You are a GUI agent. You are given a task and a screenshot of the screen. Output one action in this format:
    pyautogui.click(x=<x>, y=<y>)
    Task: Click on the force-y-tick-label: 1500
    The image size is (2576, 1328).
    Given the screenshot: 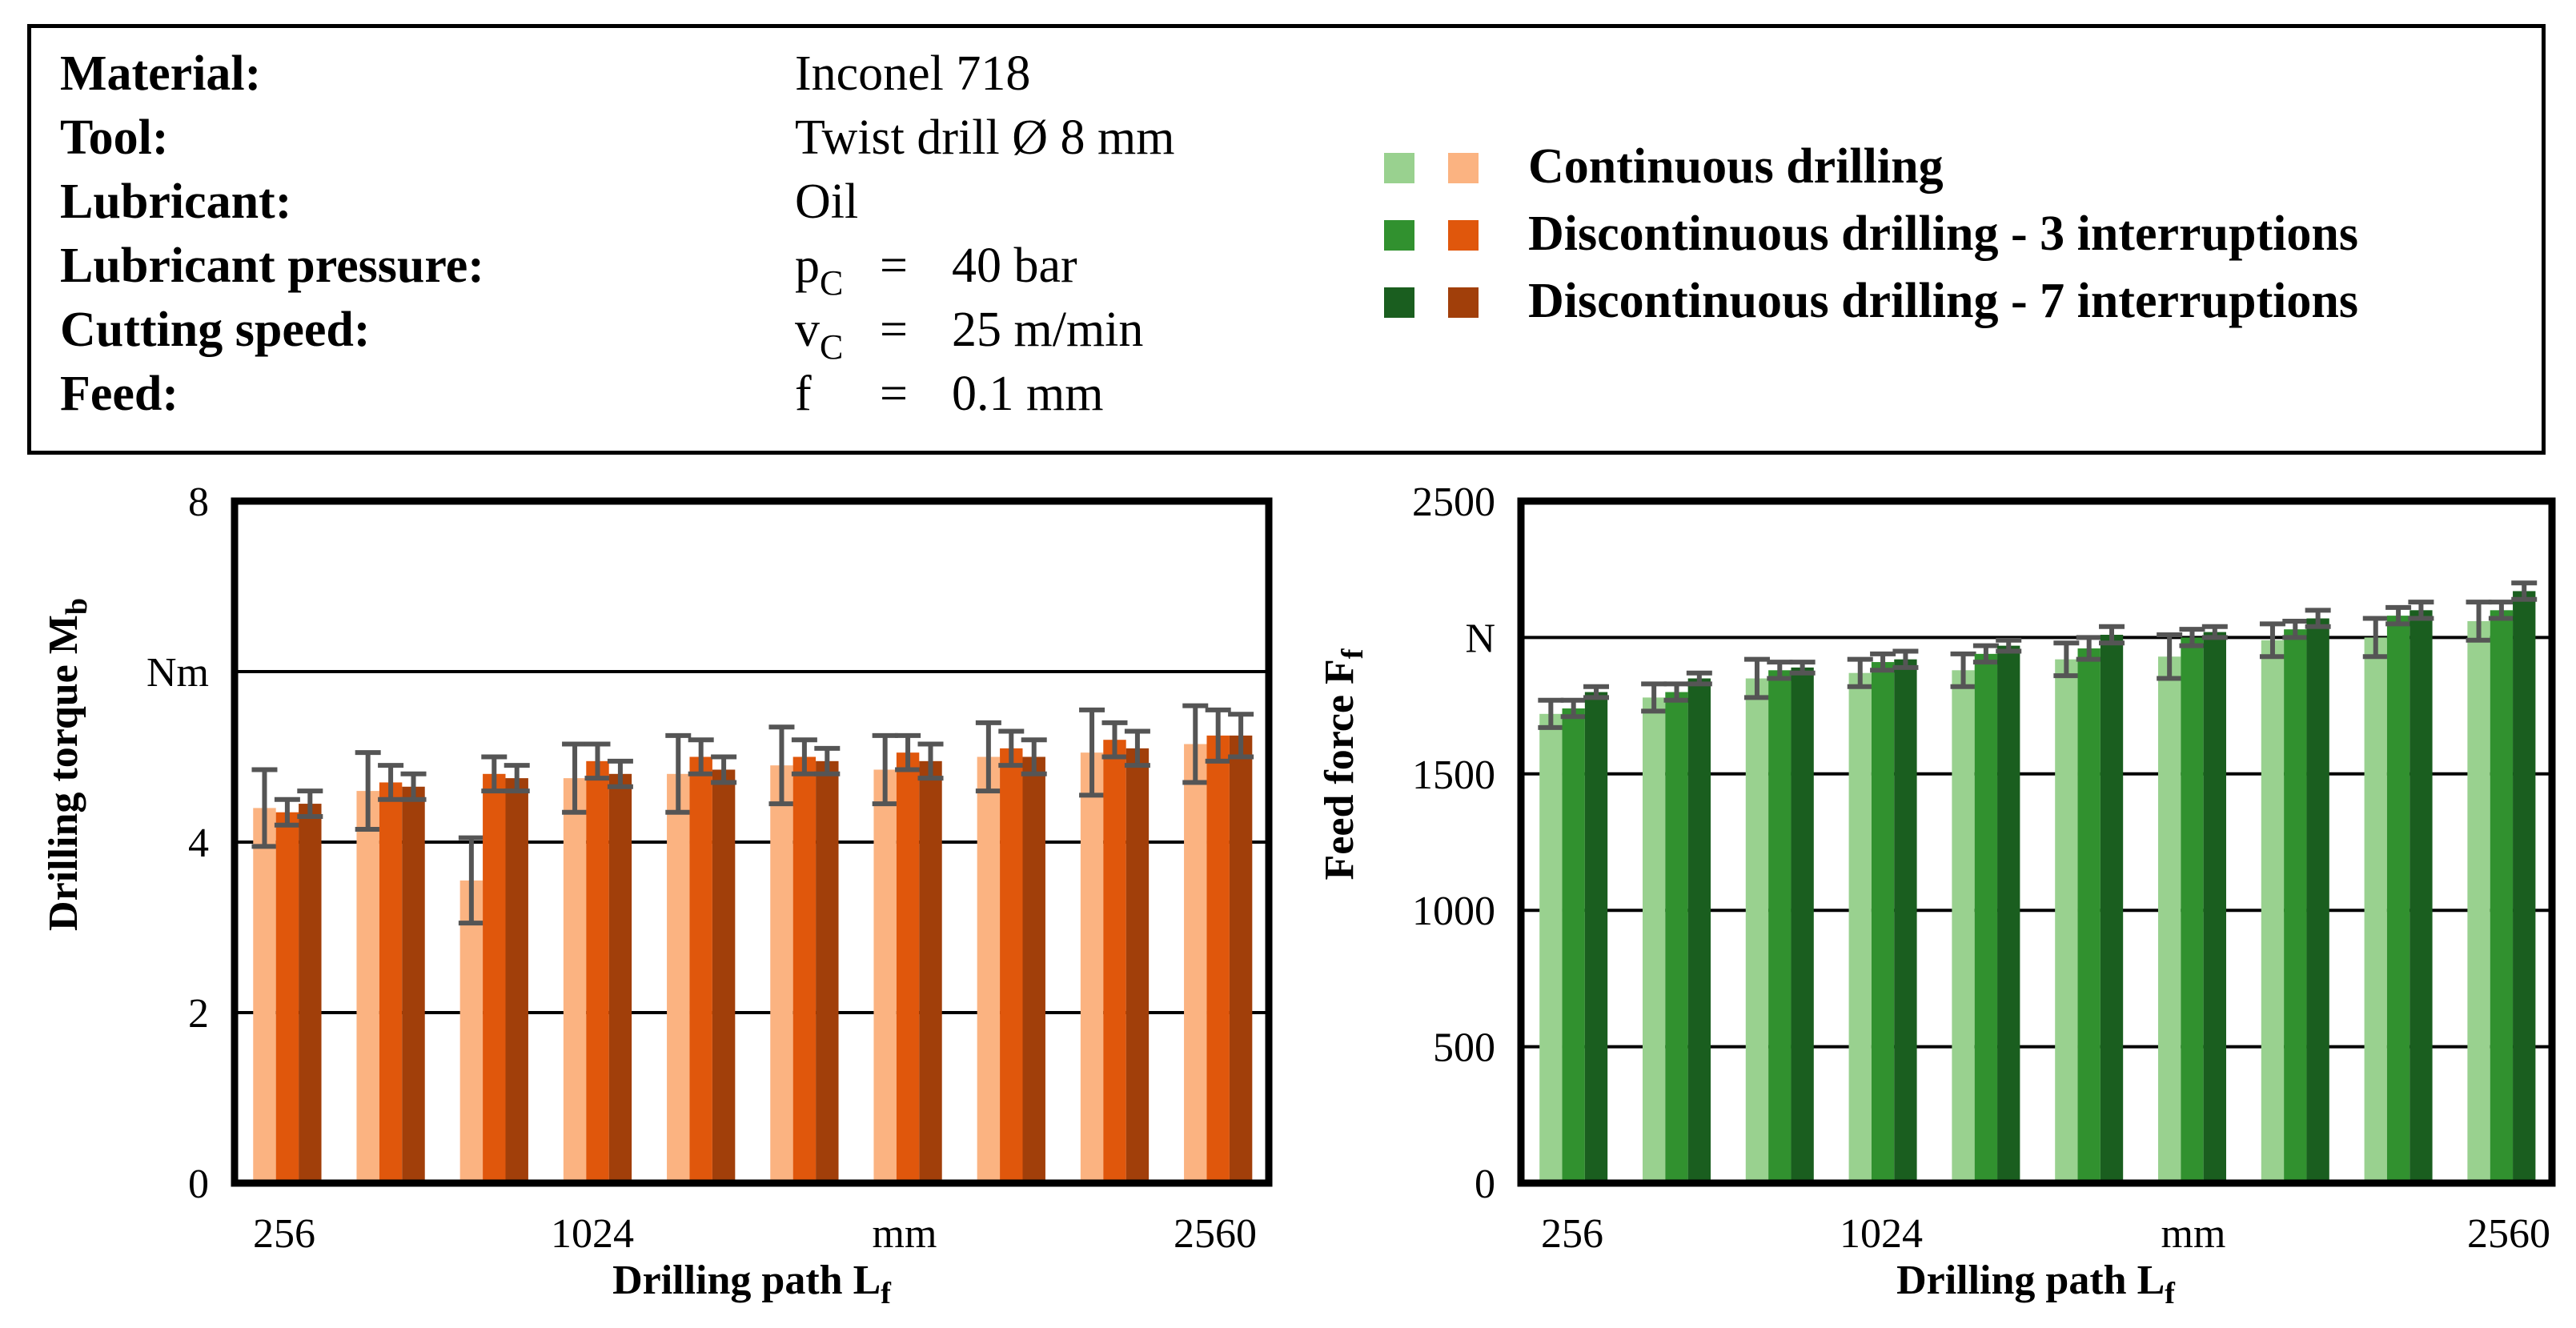 What is the action you would take?
    pyautogui.click(x=1453, y=775)
    